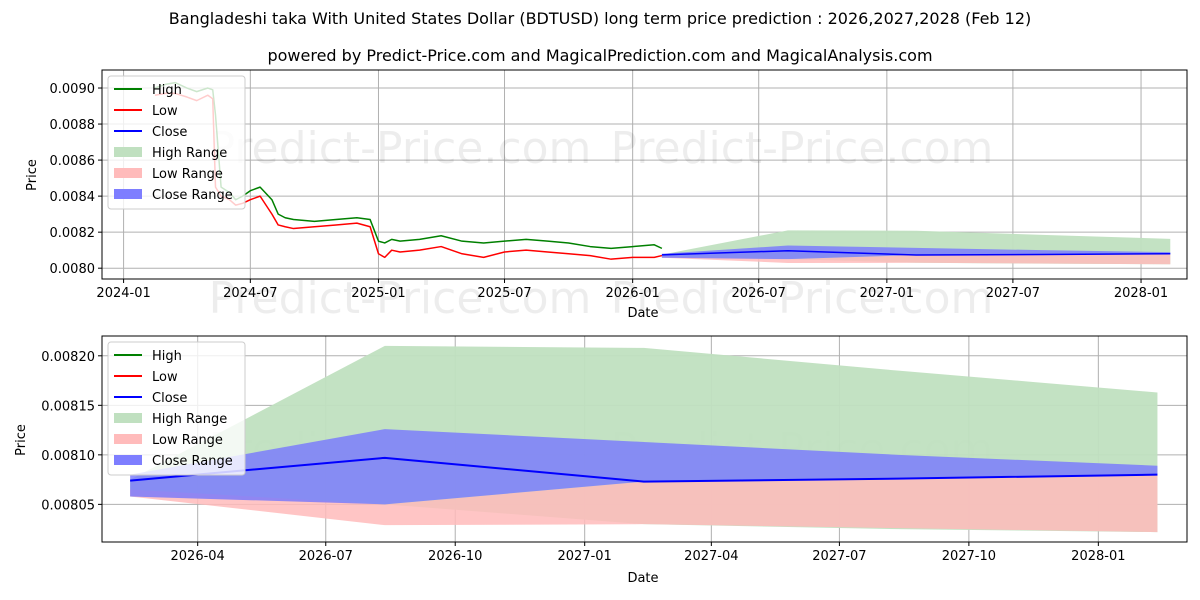 Image resolution: width=1200 pixels, height=600 pixels. Describe the element at coordinates (73, 161) in the screenshot. I see `y-tick-label: 0.0086` at that location.